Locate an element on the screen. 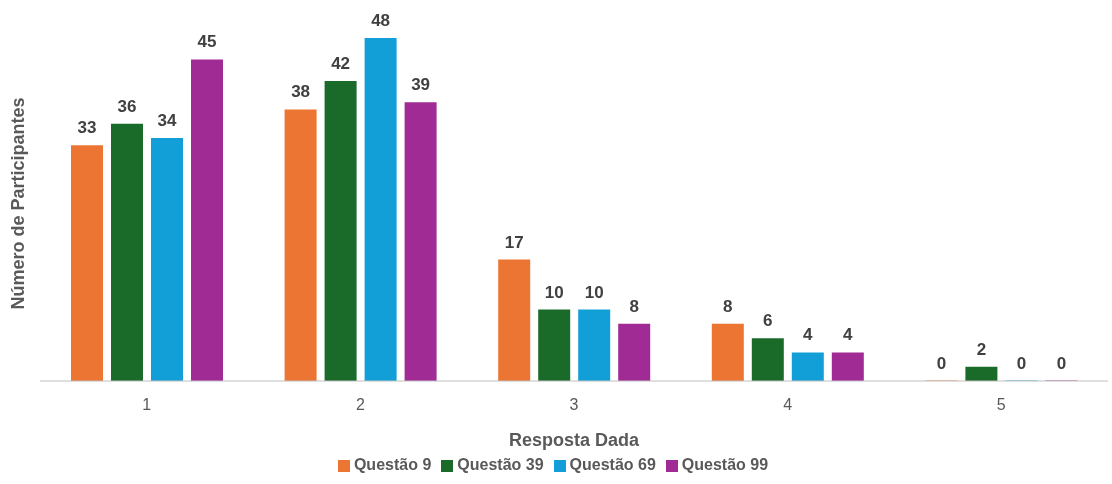 The image size is (1112, 484). data-label: 2 is located at coordinates (981, 349).